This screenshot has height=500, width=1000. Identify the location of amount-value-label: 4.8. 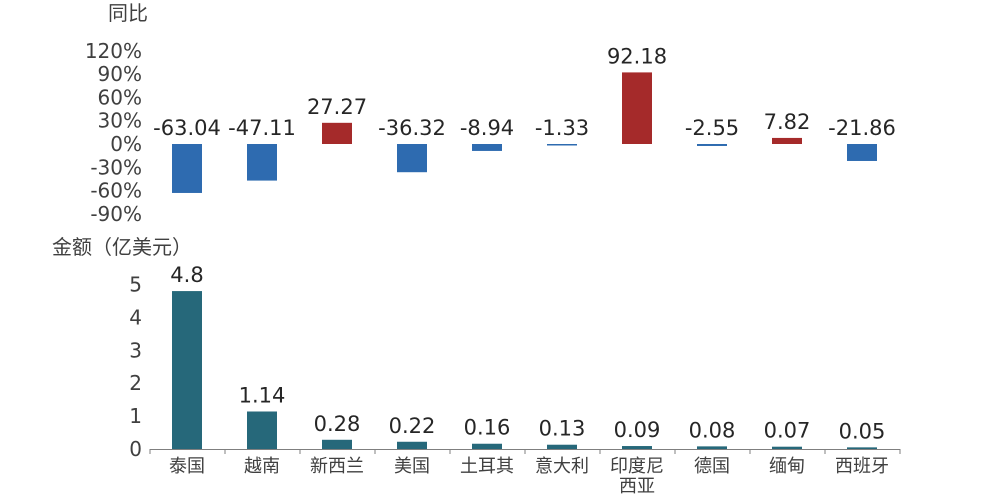
(186, 275).